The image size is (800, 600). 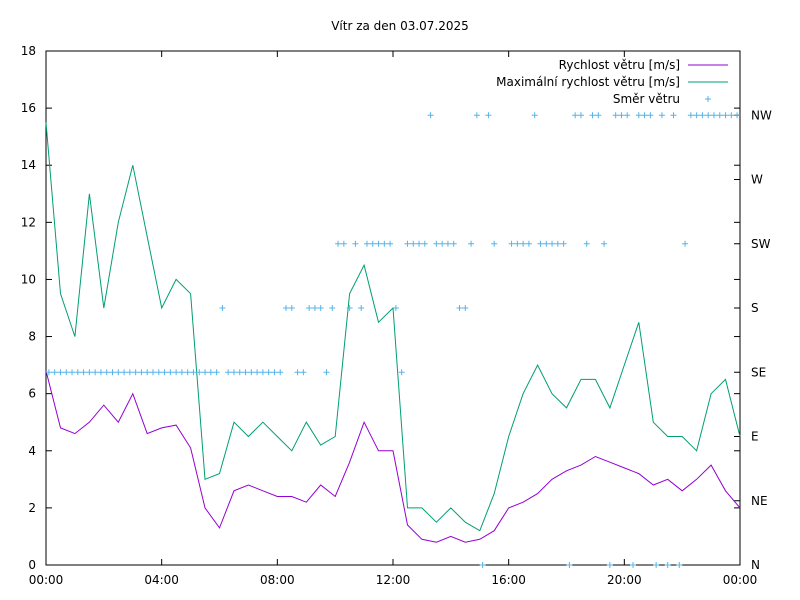 I want to click on y-tick-label: 10, so click(x=28, y=279).